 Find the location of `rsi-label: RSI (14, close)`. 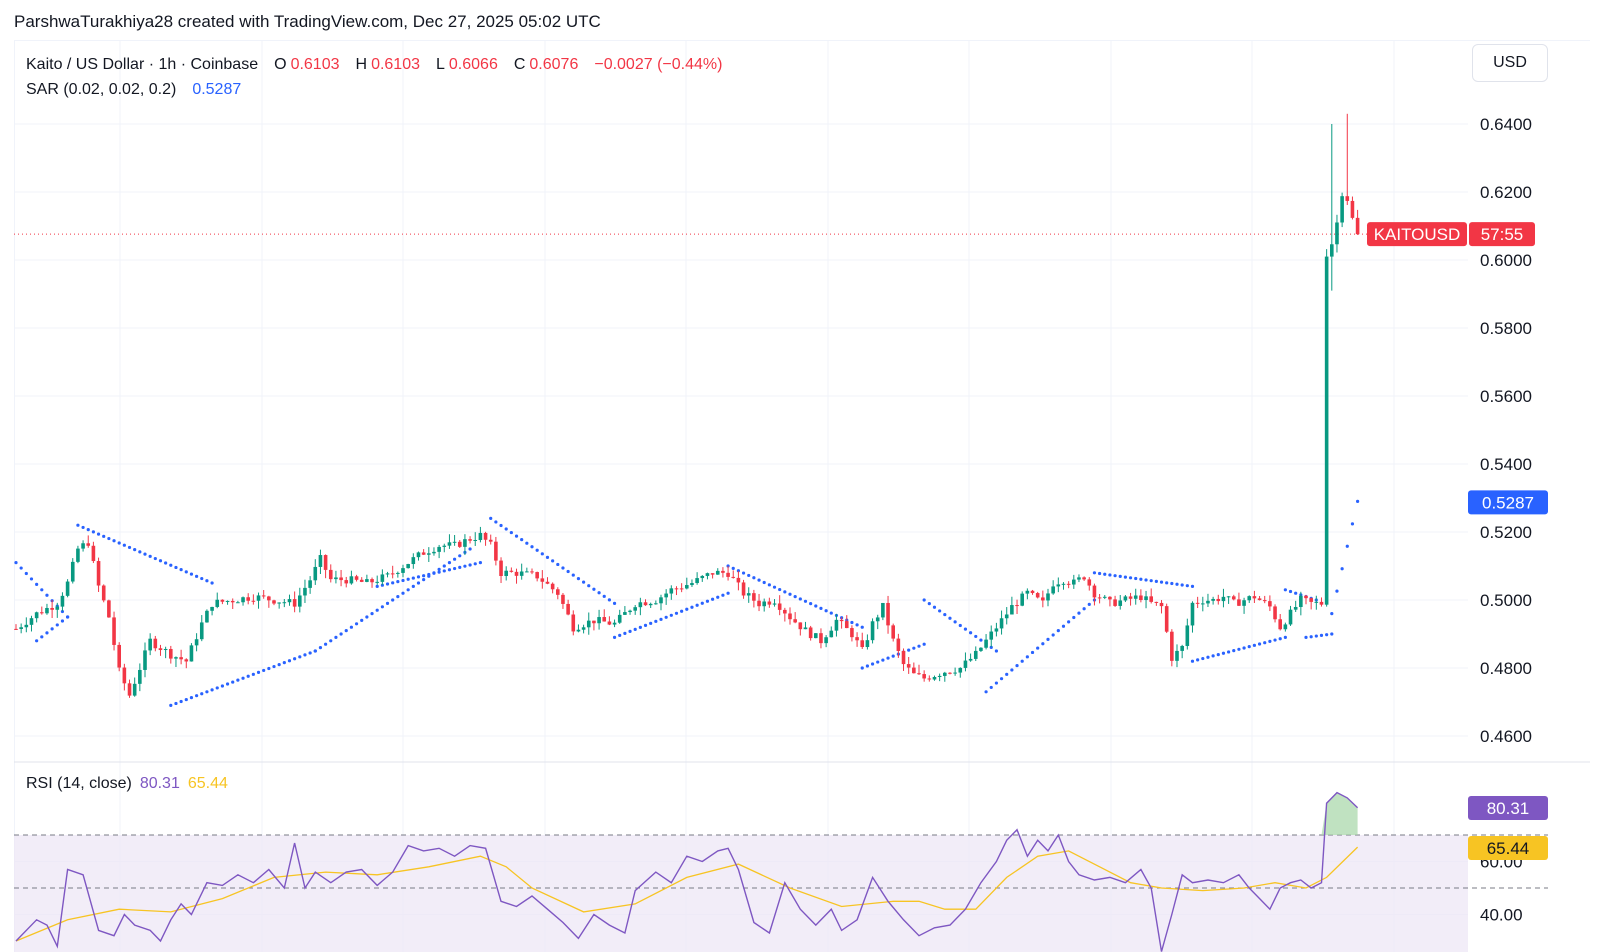

rsi-label: RSI (14, close) is located at coordinates (79, 783).